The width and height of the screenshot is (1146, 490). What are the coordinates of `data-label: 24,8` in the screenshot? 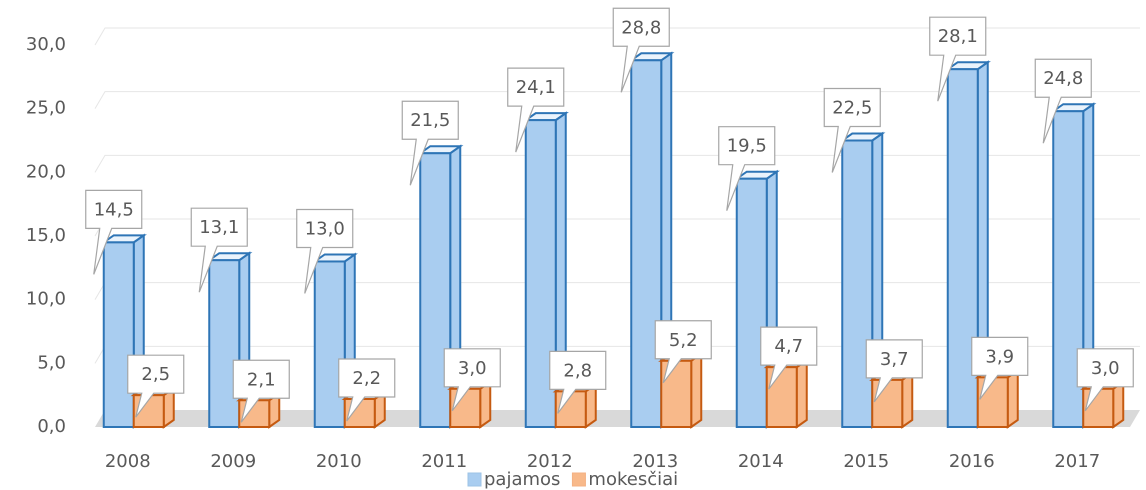 It's located at (1063, 78).